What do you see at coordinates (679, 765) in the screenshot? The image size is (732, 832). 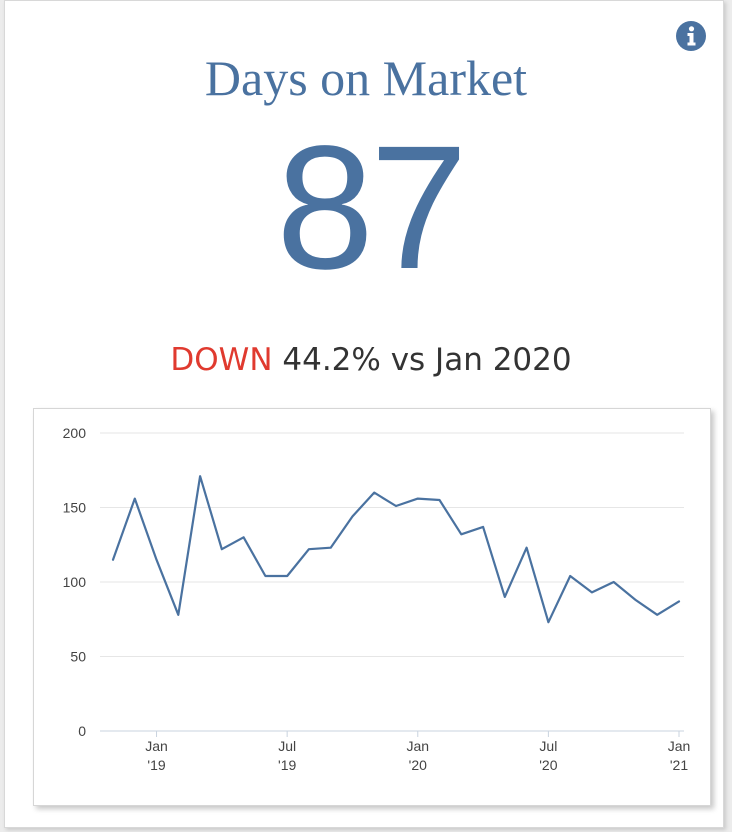 I see `x-tick-label-year: '21` at bounding box center [679, 765].